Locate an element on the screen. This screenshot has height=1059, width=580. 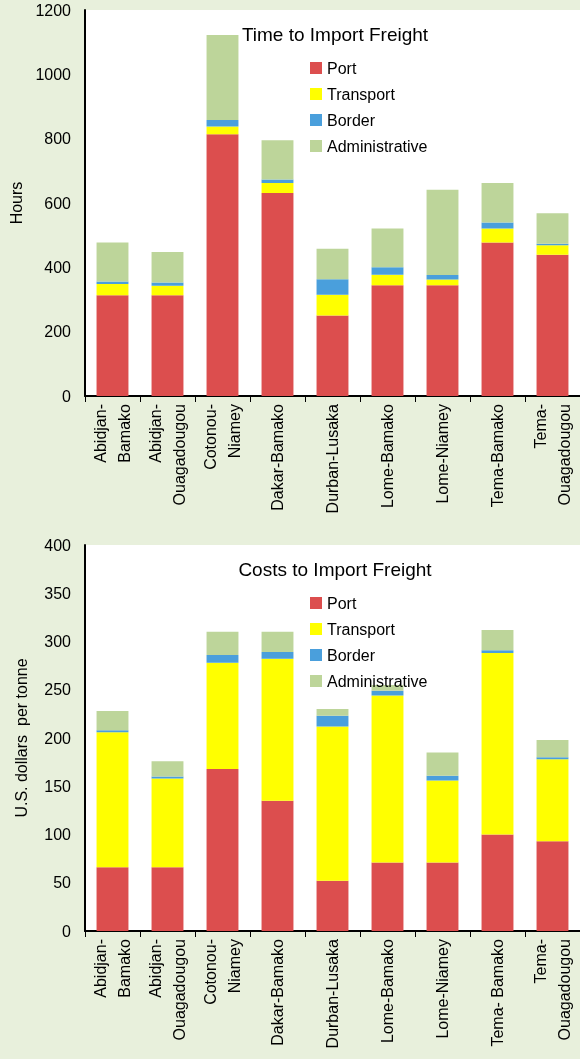
text: Time to Import Freight is located at coordinates (335, 34).